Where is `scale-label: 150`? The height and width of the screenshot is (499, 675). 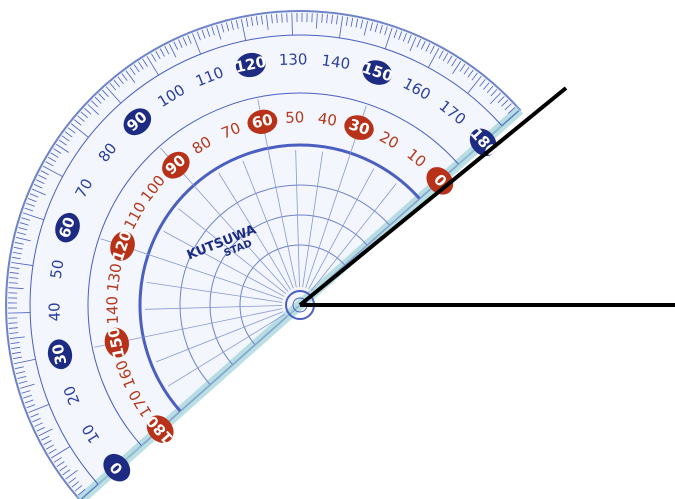 scale-label: 150 is located at coordinates (116, 343).